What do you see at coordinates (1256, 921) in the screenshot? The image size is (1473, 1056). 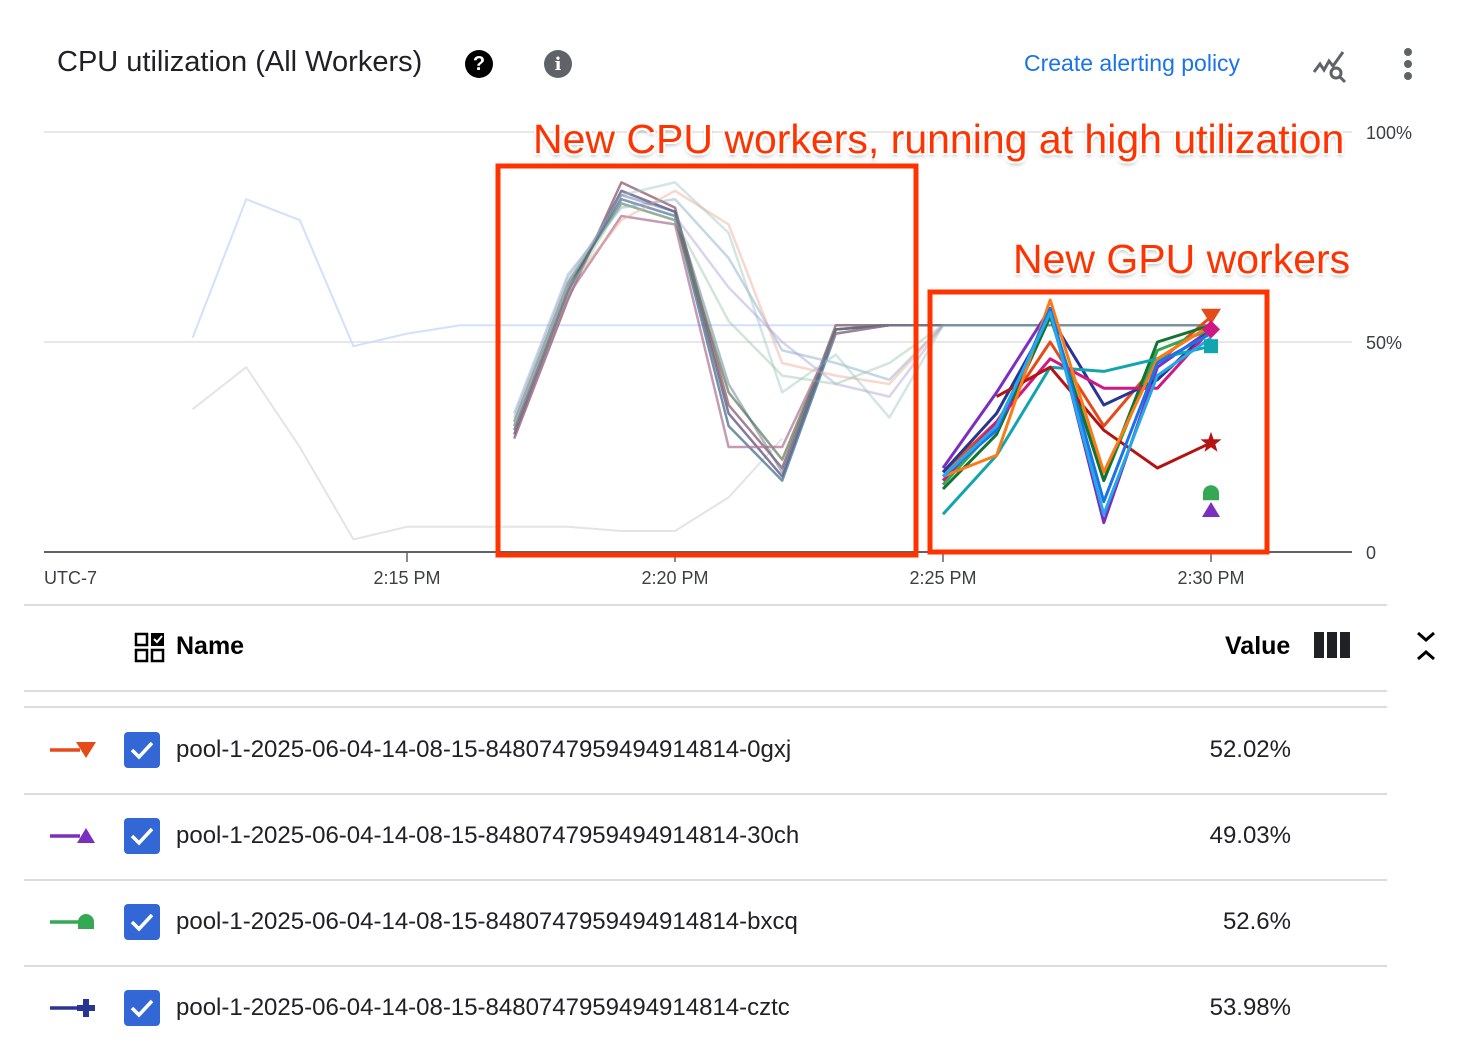 I see `series-value: 52.6%` at bounding box center [1256, 921].